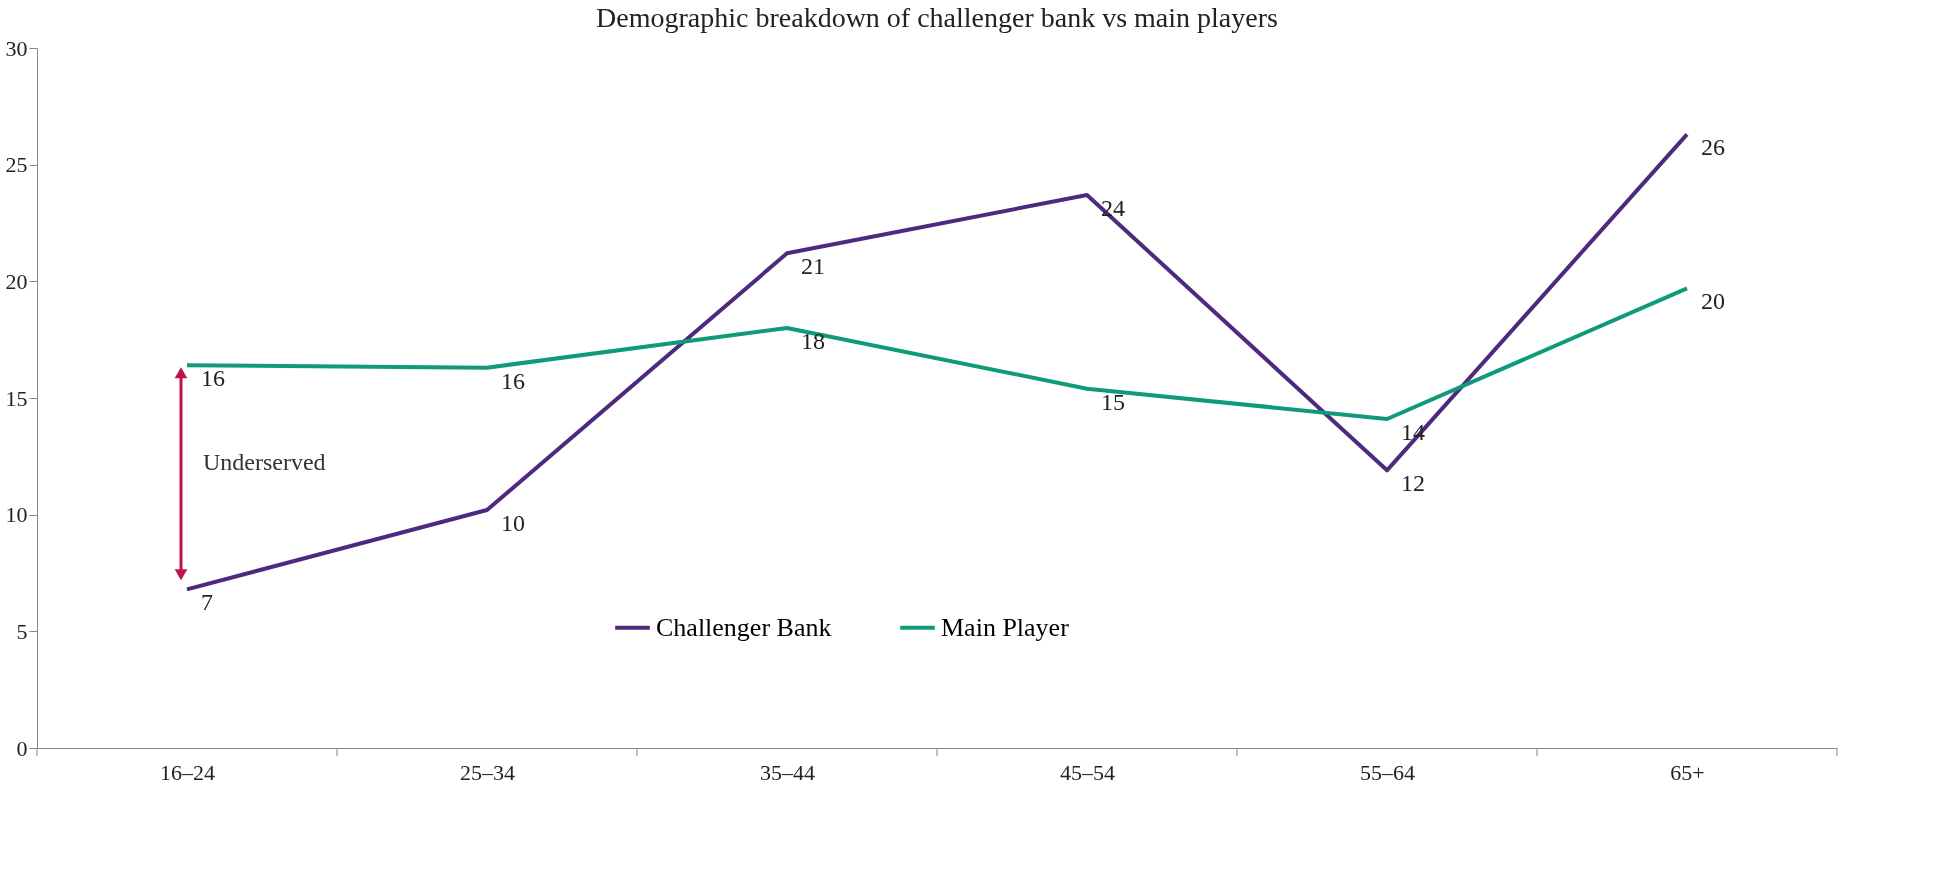  I want to click on data-label: 15, so click(1113, 401).